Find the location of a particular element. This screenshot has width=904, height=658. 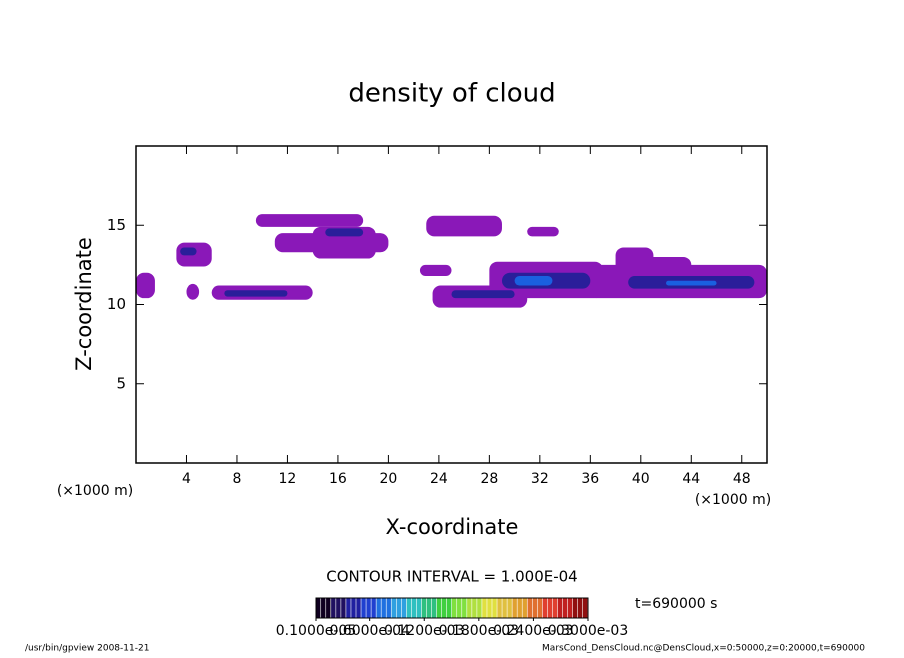

colorbar-tick-label: 0.1200e-03 is located at coordinates (424, 631).